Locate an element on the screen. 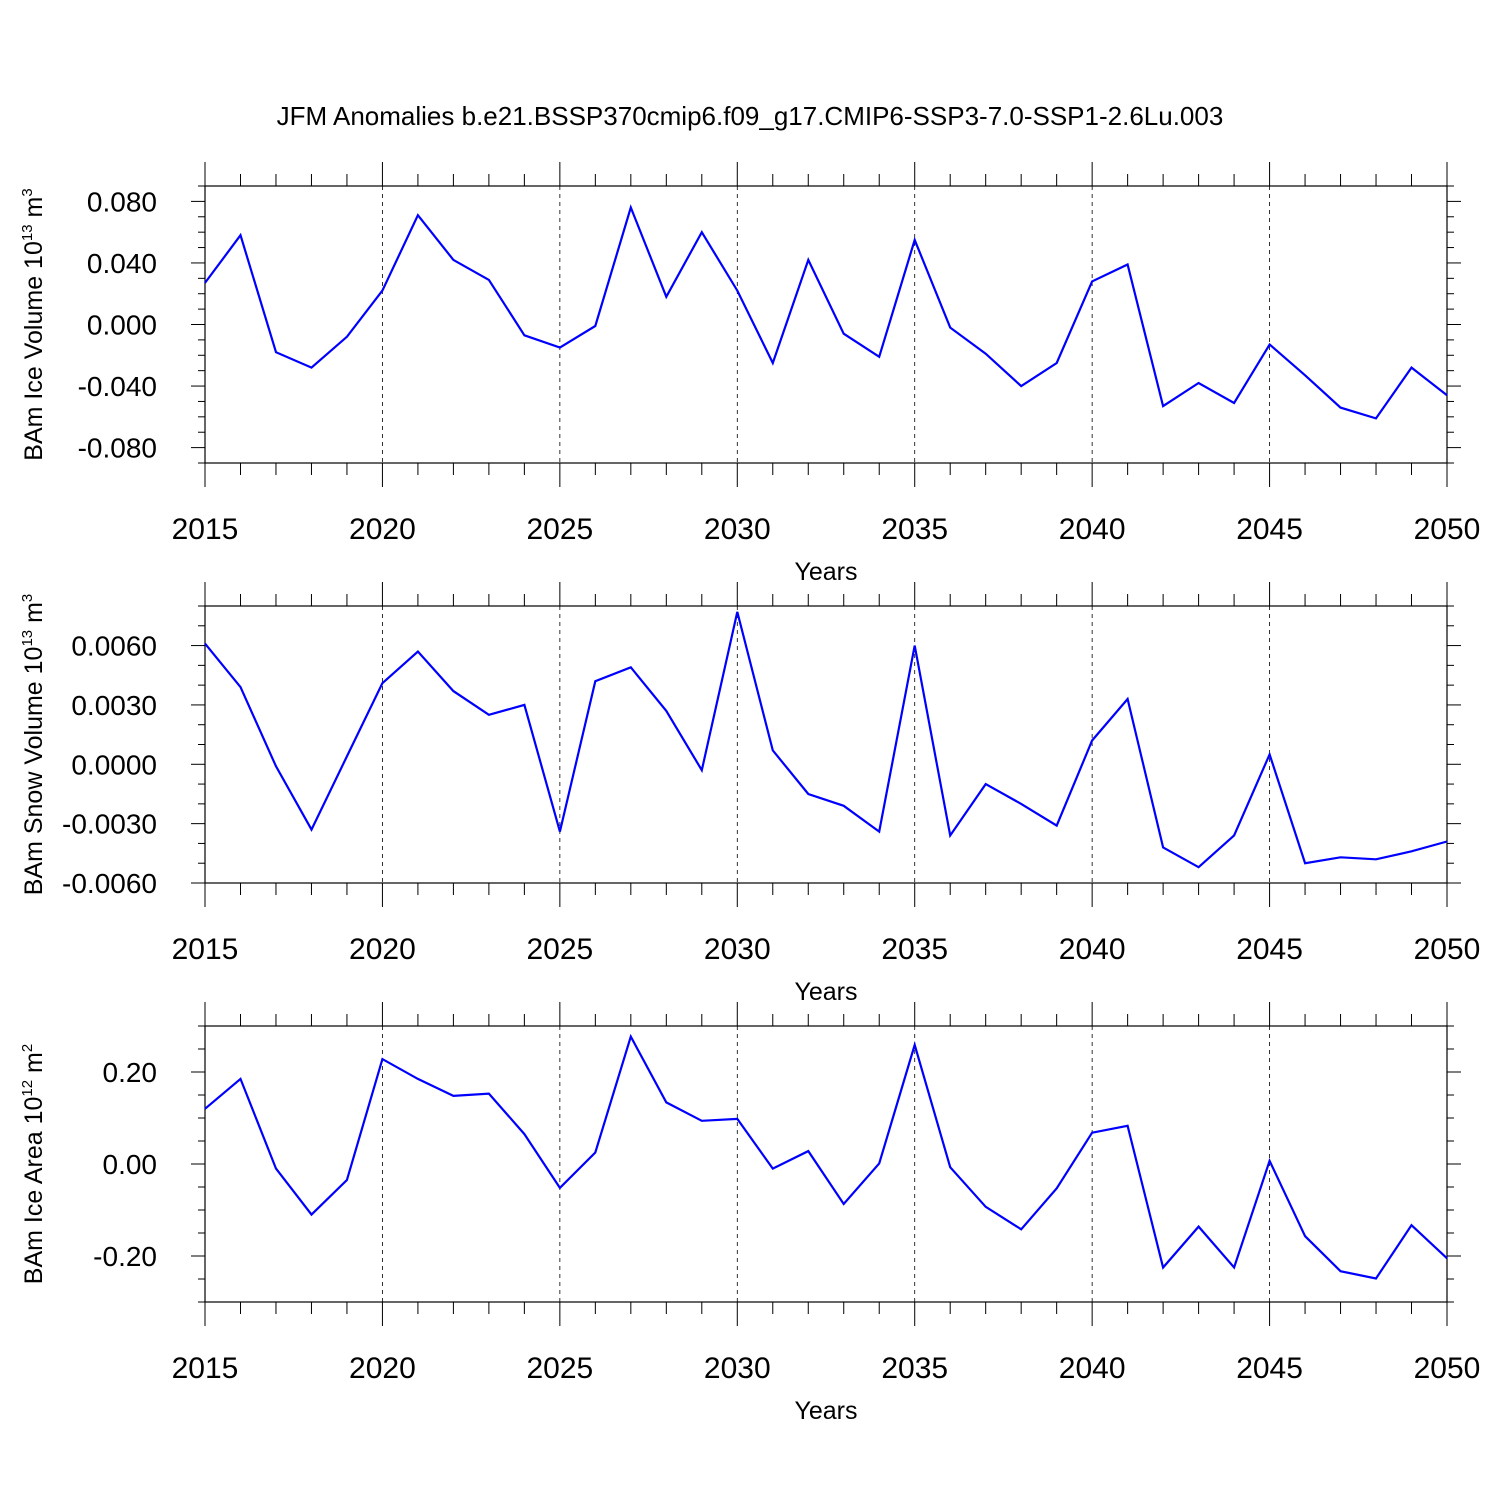  y-axis-label: BAm Ice Area 1012 m2 is located at coordinates (33, 1164).